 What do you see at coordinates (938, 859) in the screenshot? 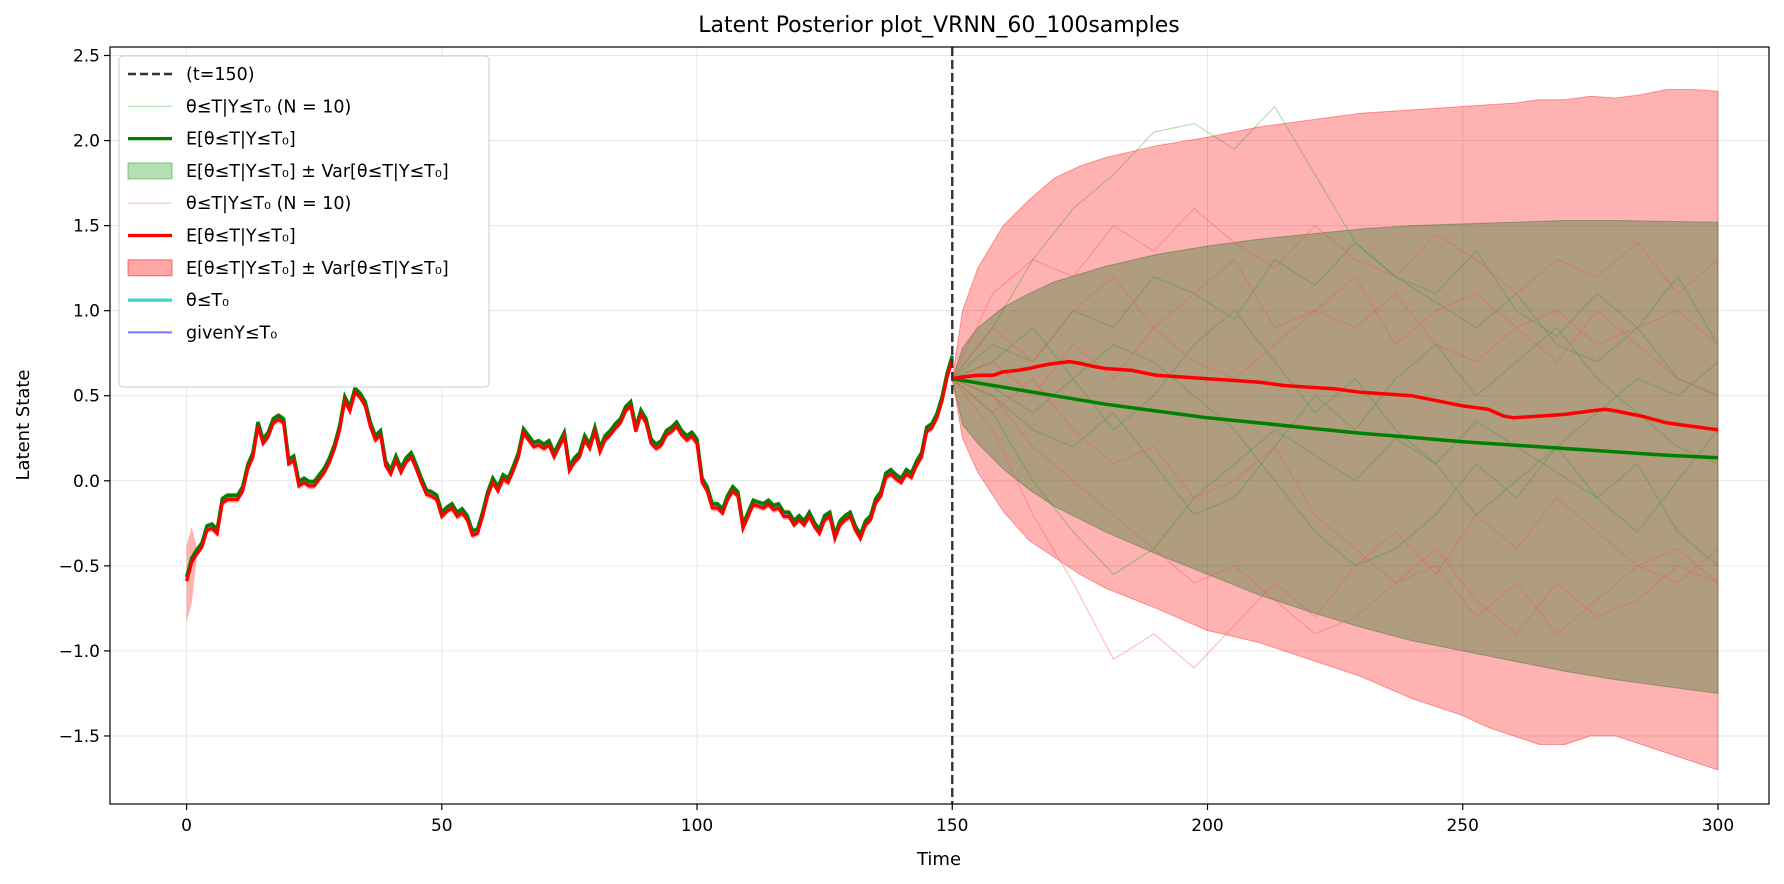
I see `x-axis-label: Time` at bounding box center [938, 859].